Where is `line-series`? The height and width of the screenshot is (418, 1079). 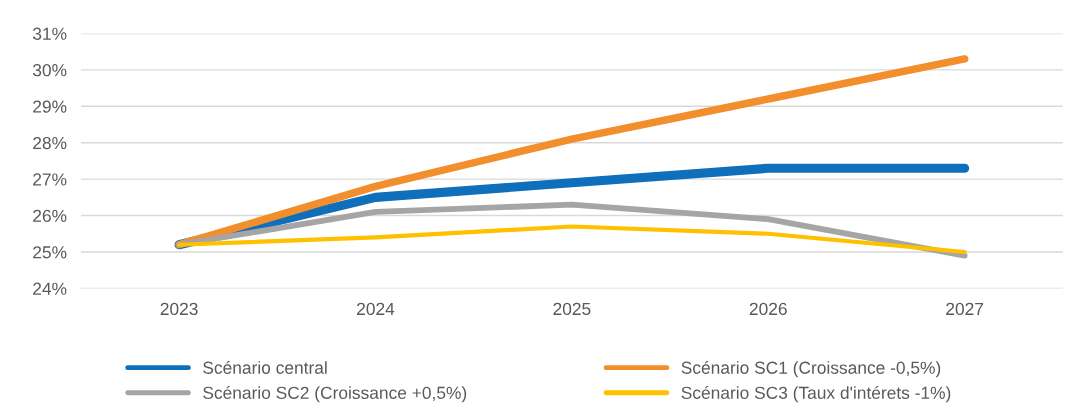
line-series is located at coordinates (572, 239).